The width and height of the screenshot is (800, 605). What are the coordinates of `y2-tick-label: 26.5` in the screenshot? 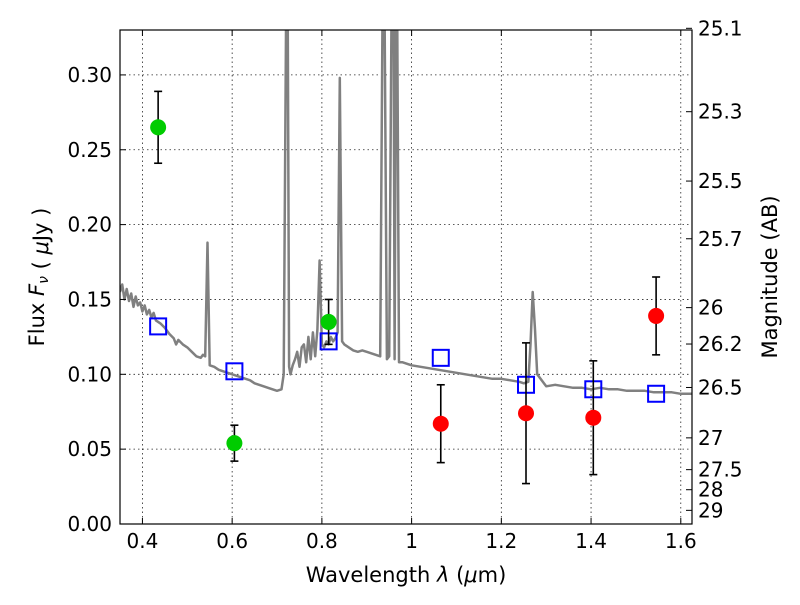 It's located at (720, 387).